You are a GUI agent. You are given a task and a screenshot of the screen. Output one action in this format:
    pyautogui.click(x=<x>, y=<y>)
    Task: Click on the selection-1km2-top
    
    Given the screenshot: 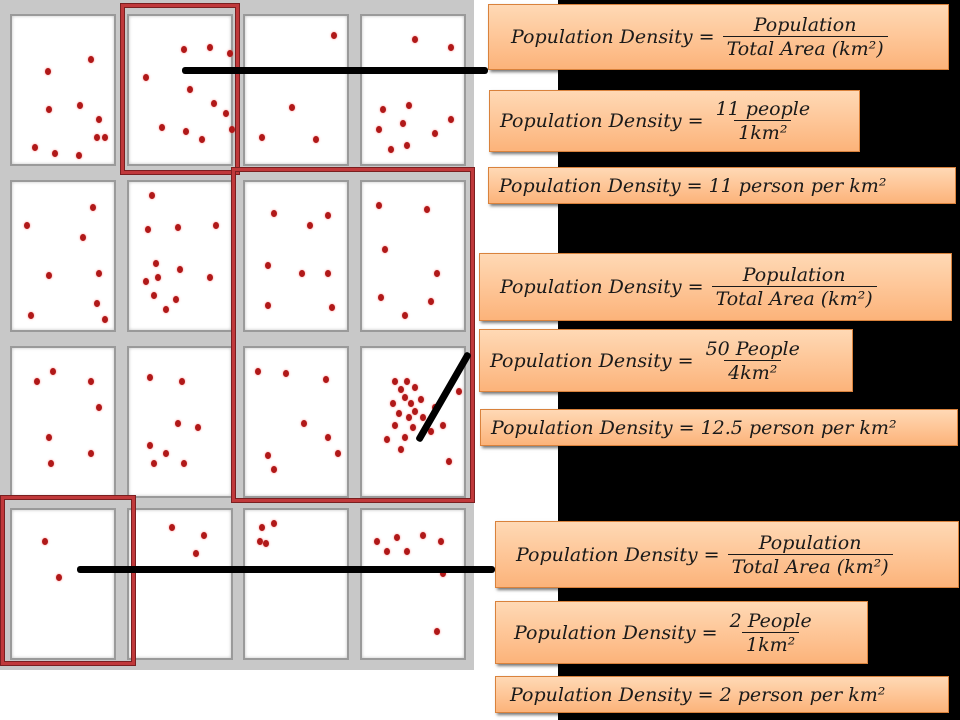 What is the action you would take?
    pyautogui.click(x=180, y=89)
    